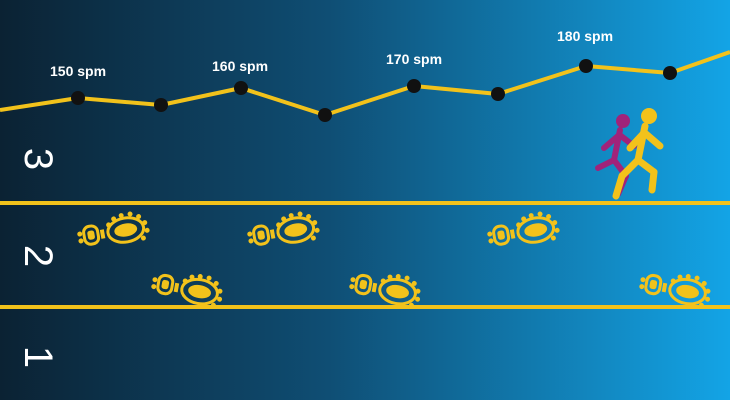 This screenshot has height=400, width=730. What do you see at coordinates (414, 59) in the screenshot?
I see `cadence-label-170: 170 spm` at bounding box center [414, 59].